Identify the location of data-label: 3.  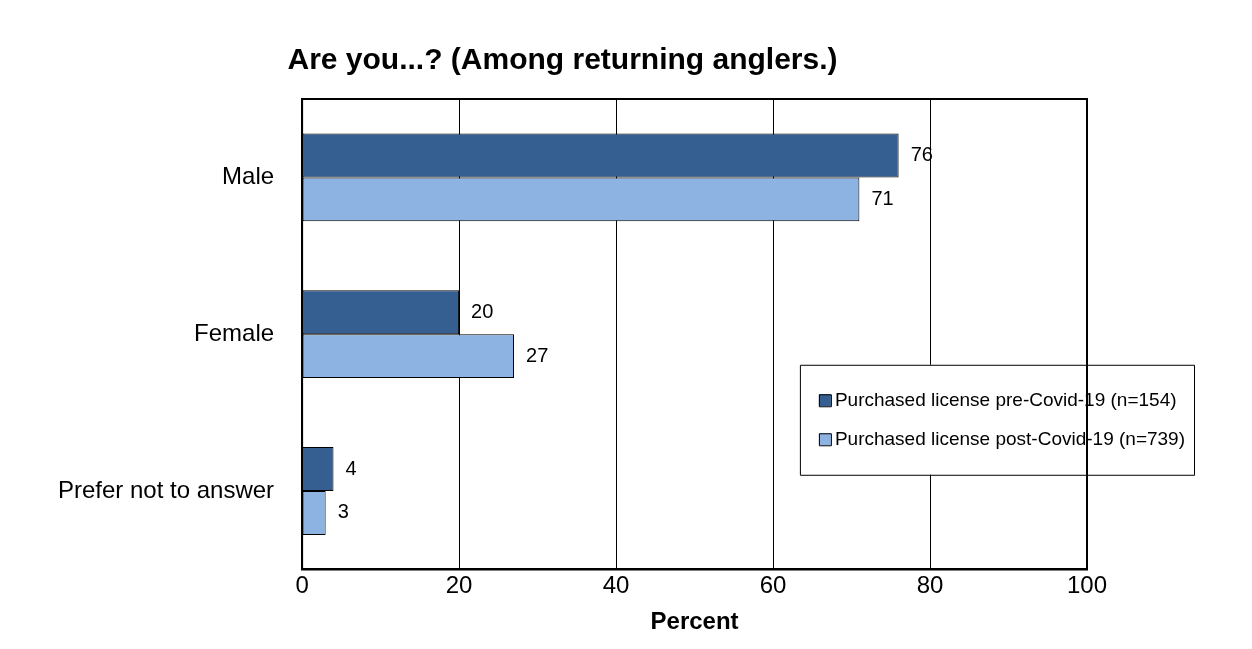
(343, 511).